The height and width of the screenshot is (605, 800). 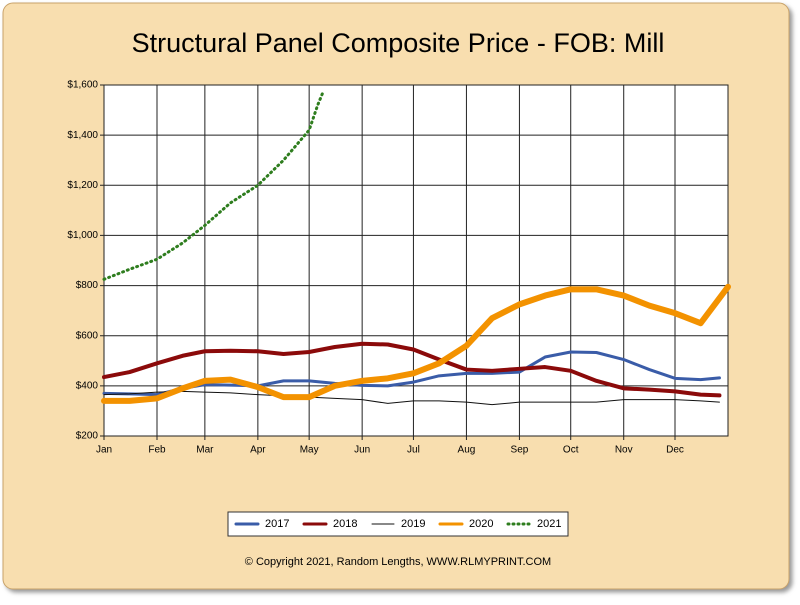 I want to click on y-tick-label: $1,200, so click(x=82, y=185).